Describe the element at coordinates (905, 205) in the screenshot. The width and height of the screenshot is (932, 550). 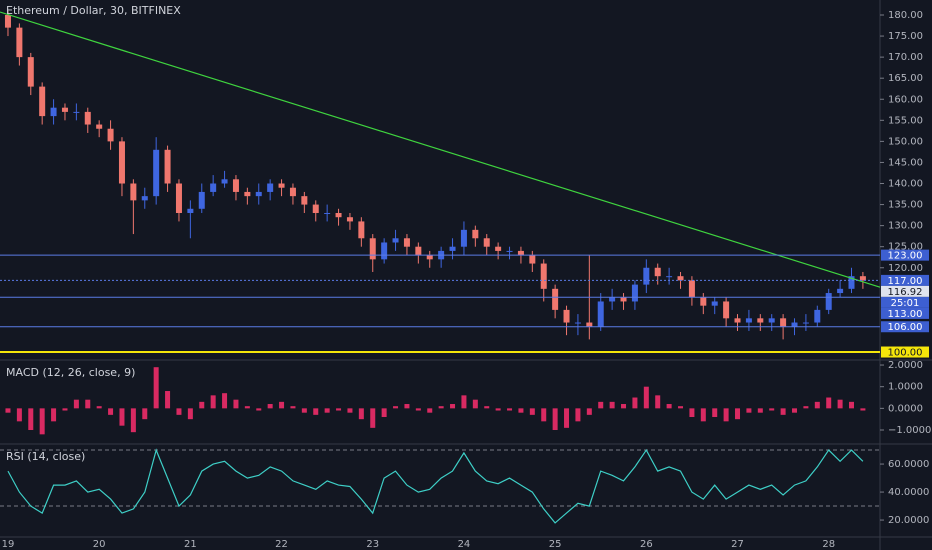
I see `y-tick-label: 135.00` at that location.